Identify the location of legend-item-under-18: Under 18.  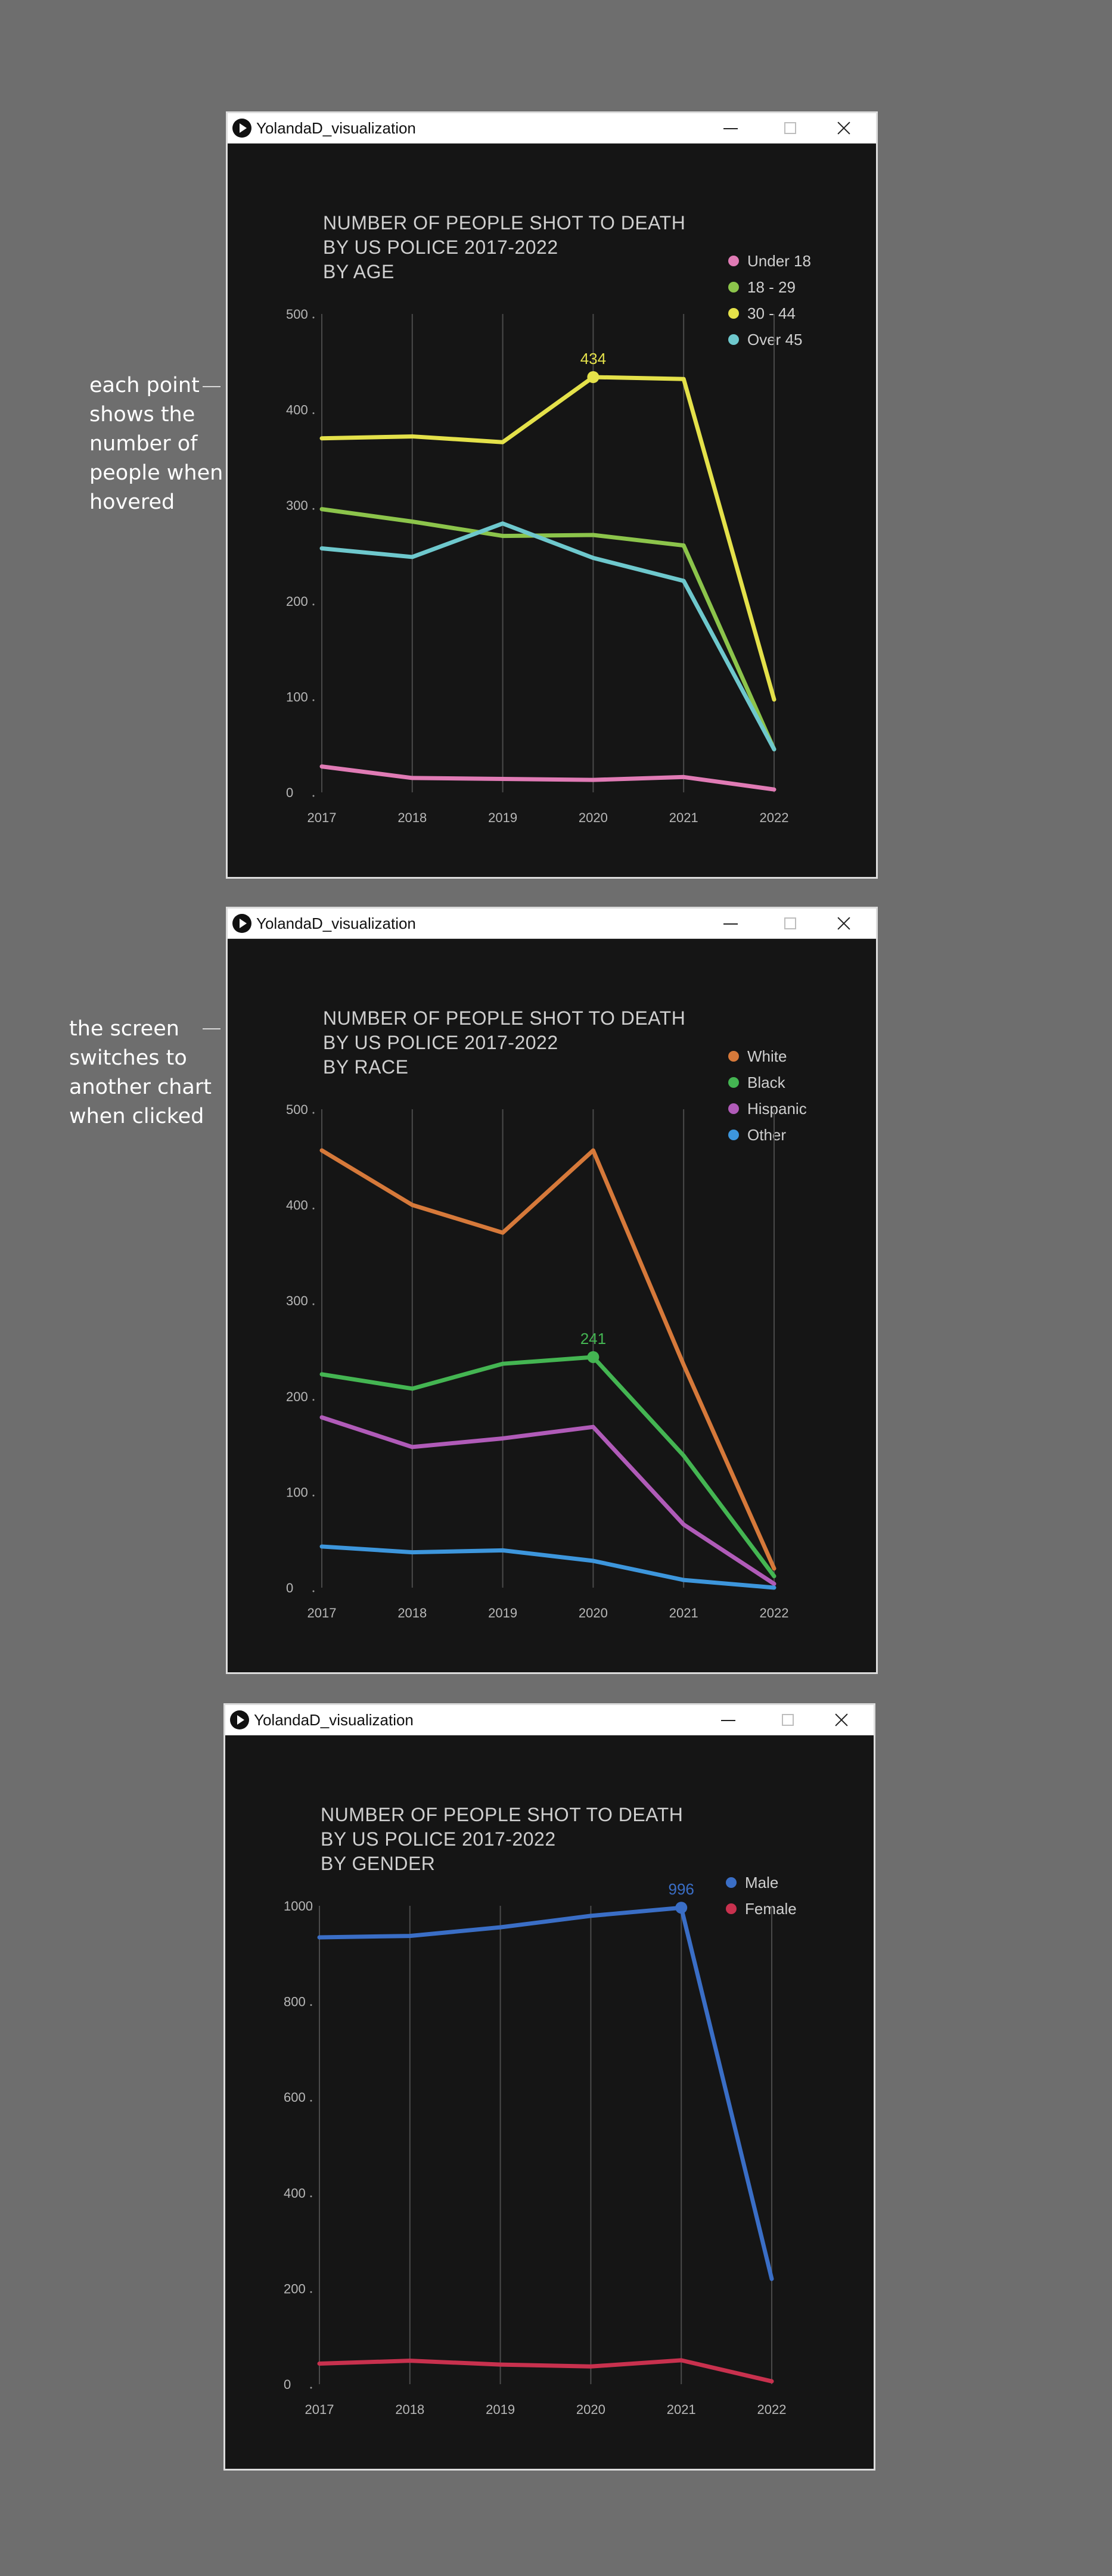
(769, 261).